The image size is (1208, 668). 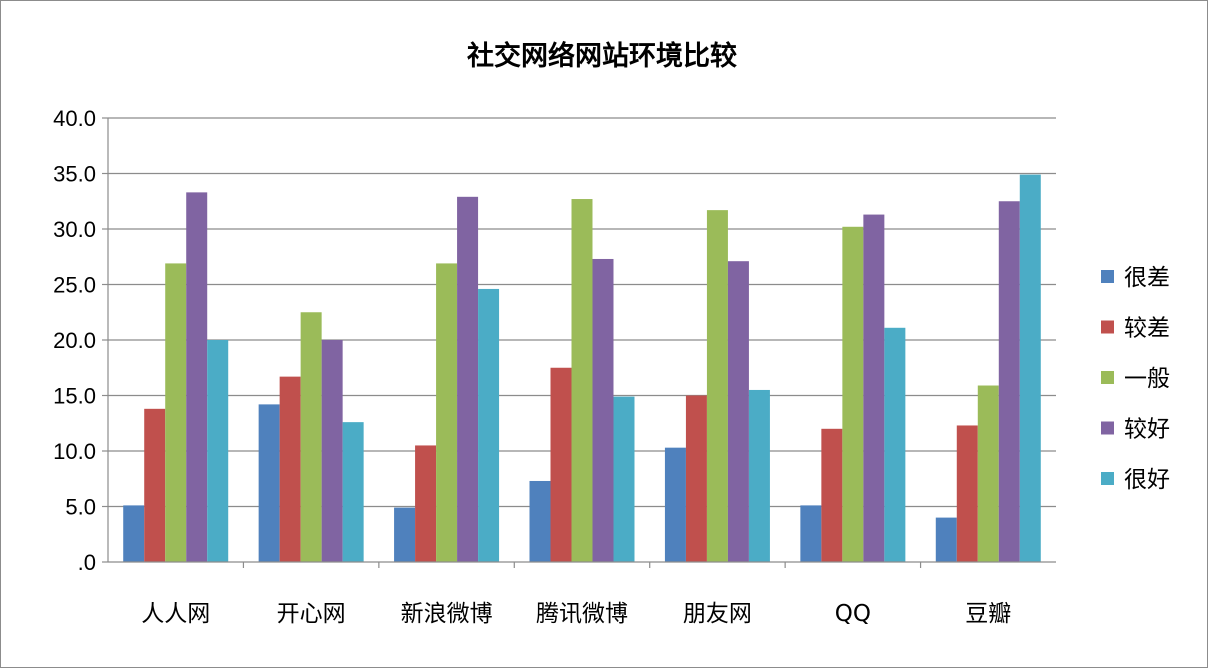 What do you see at coordinates (74, 451) in the screenshot?
I see `y-tick-label: 10.0` at bounding box center [74, 451].